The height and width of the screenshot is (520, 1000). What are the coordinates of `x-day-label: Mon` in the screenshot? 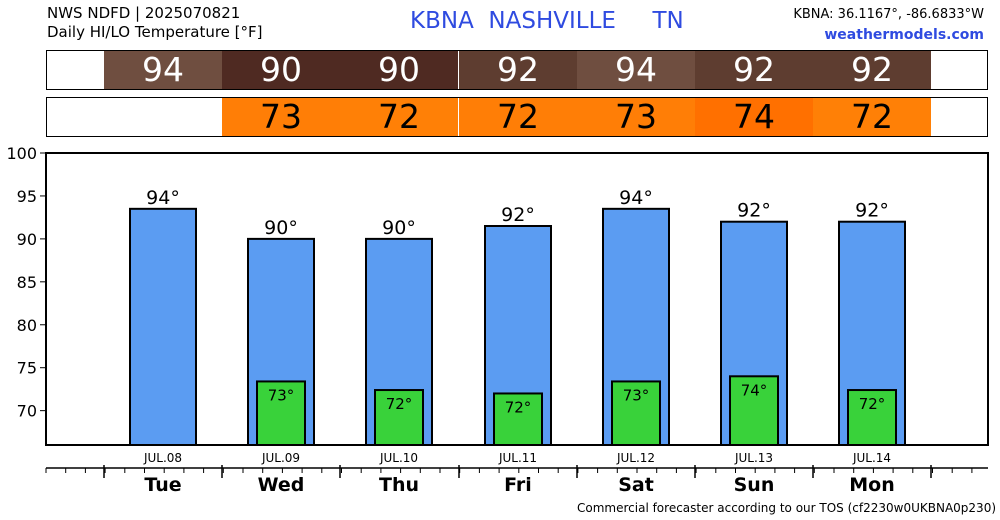 It's located at (872, 485).